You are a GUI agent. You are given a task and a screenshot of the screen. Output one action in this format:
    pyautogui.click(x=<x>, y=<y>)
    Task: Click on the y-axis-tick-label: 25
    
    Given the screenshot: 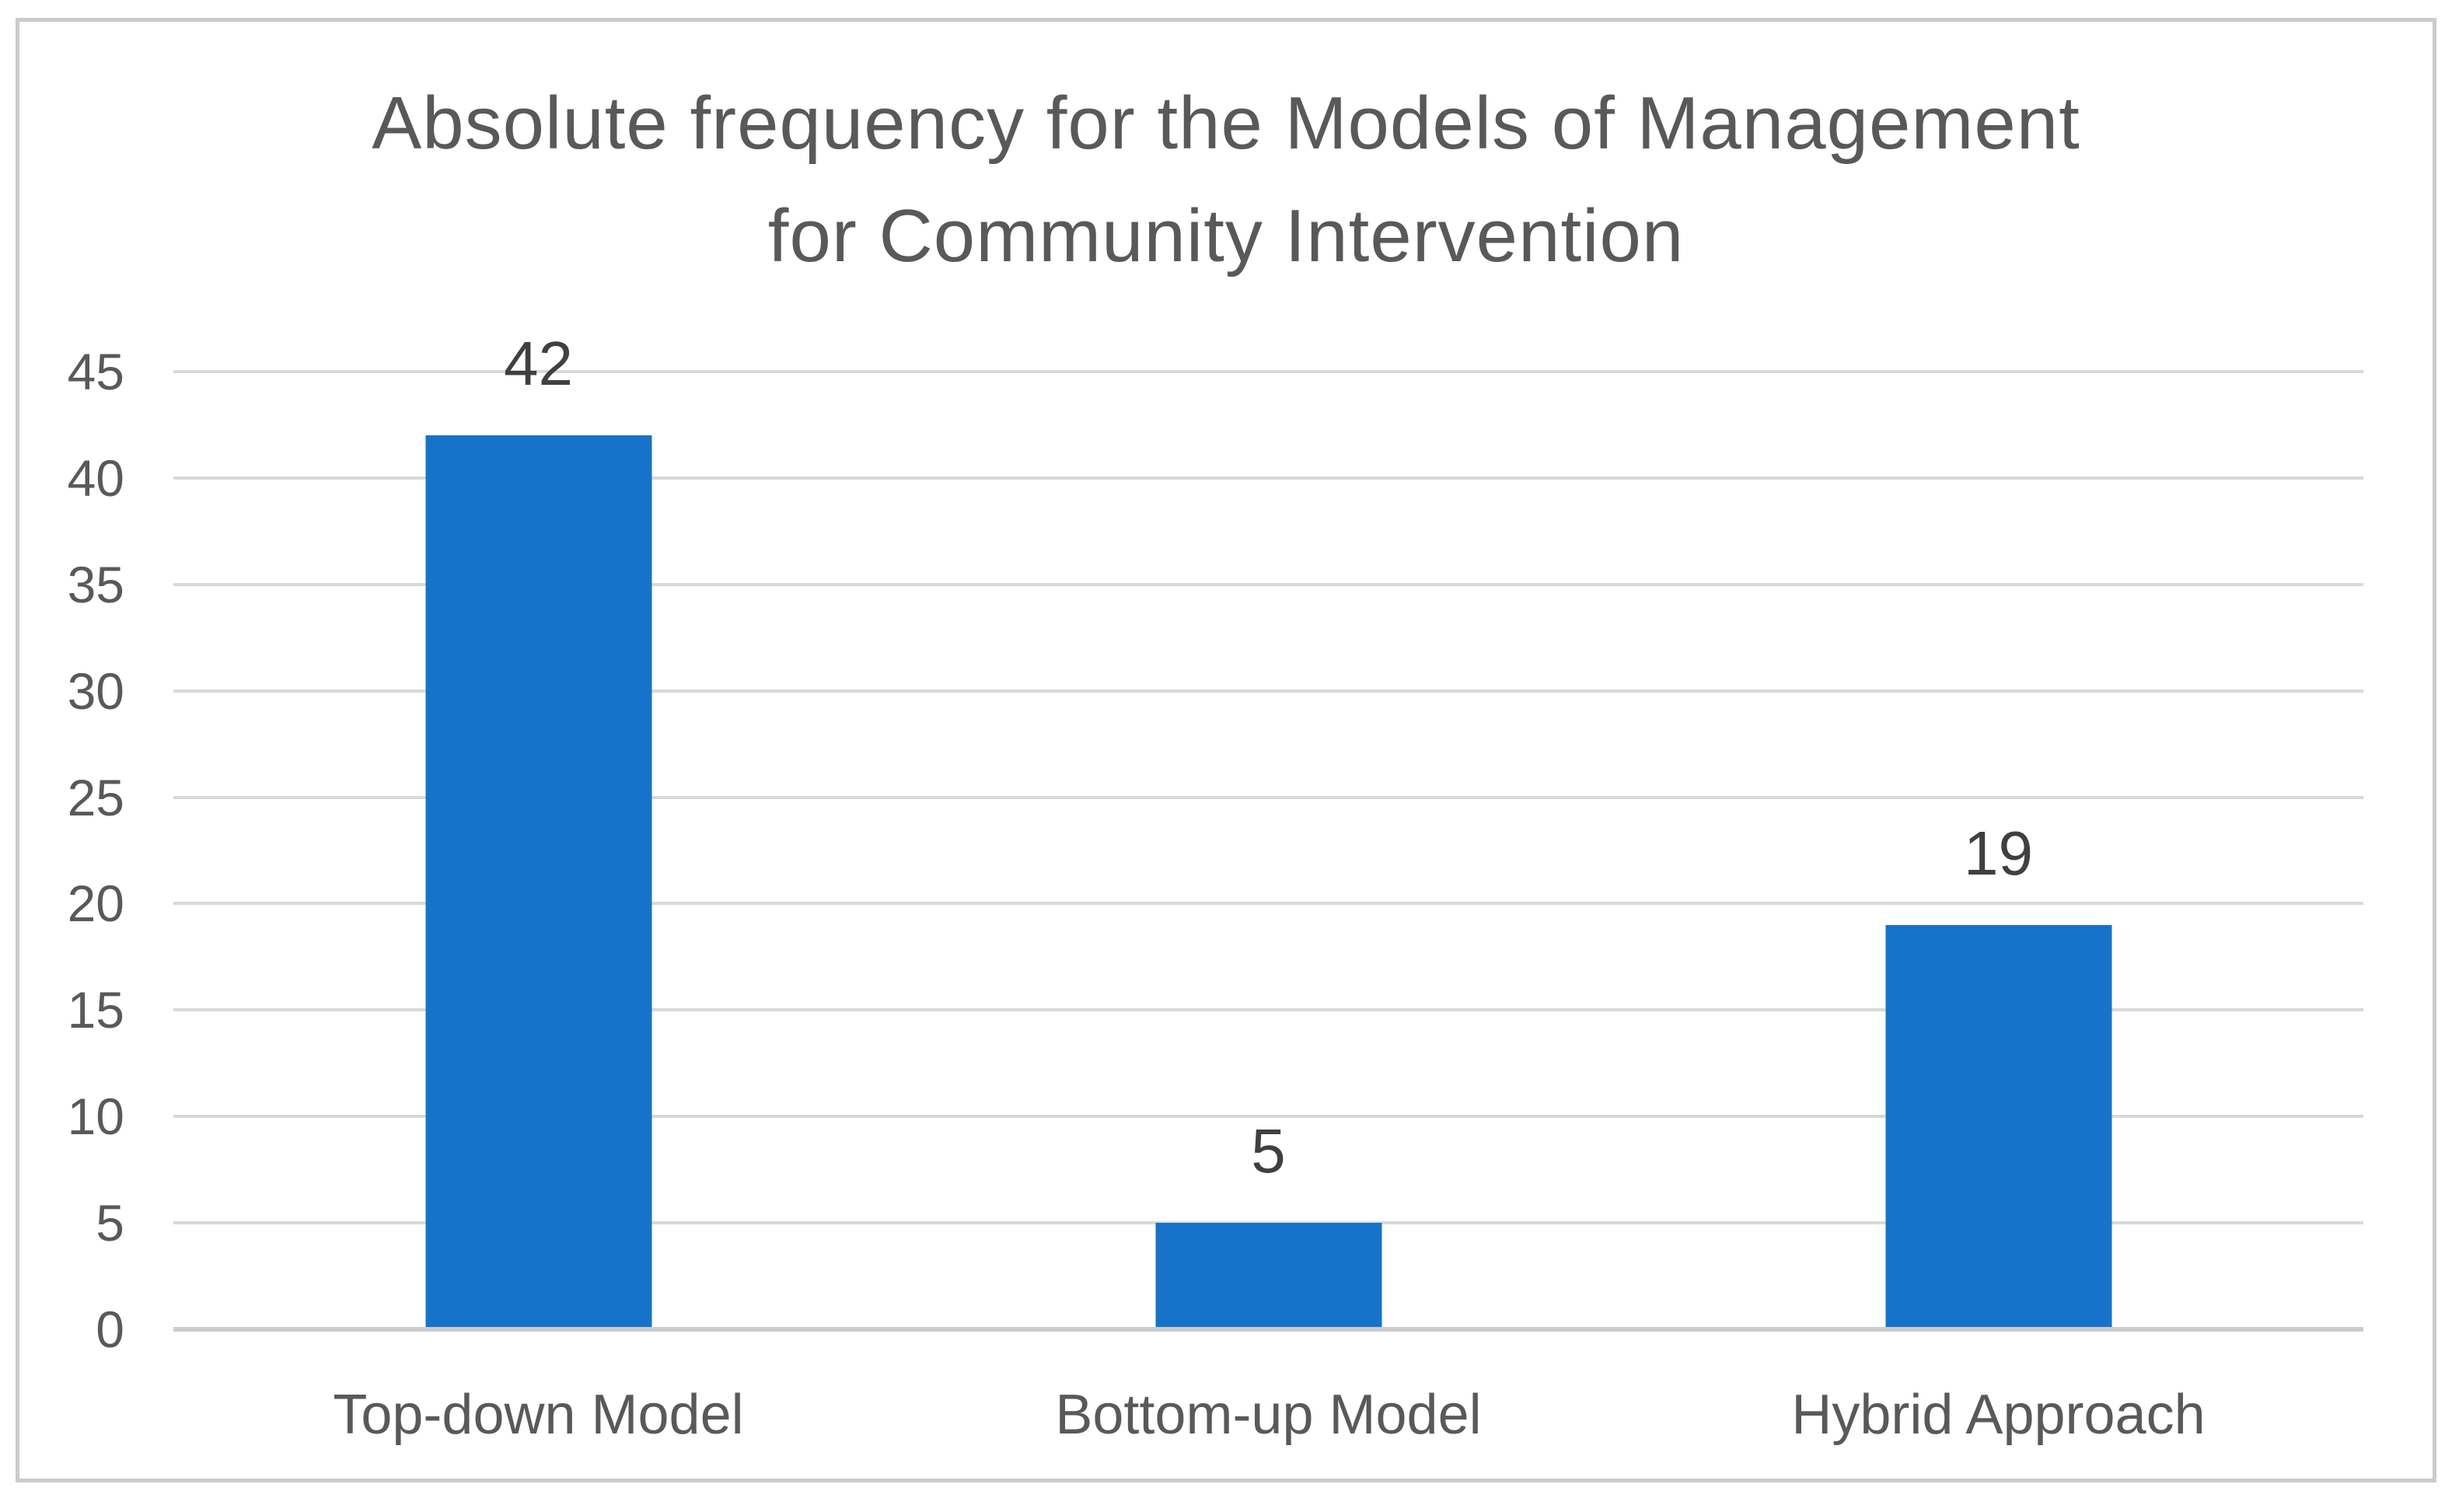 What is the action you would take?
    pyautogui.click(x=95, y=797)
    